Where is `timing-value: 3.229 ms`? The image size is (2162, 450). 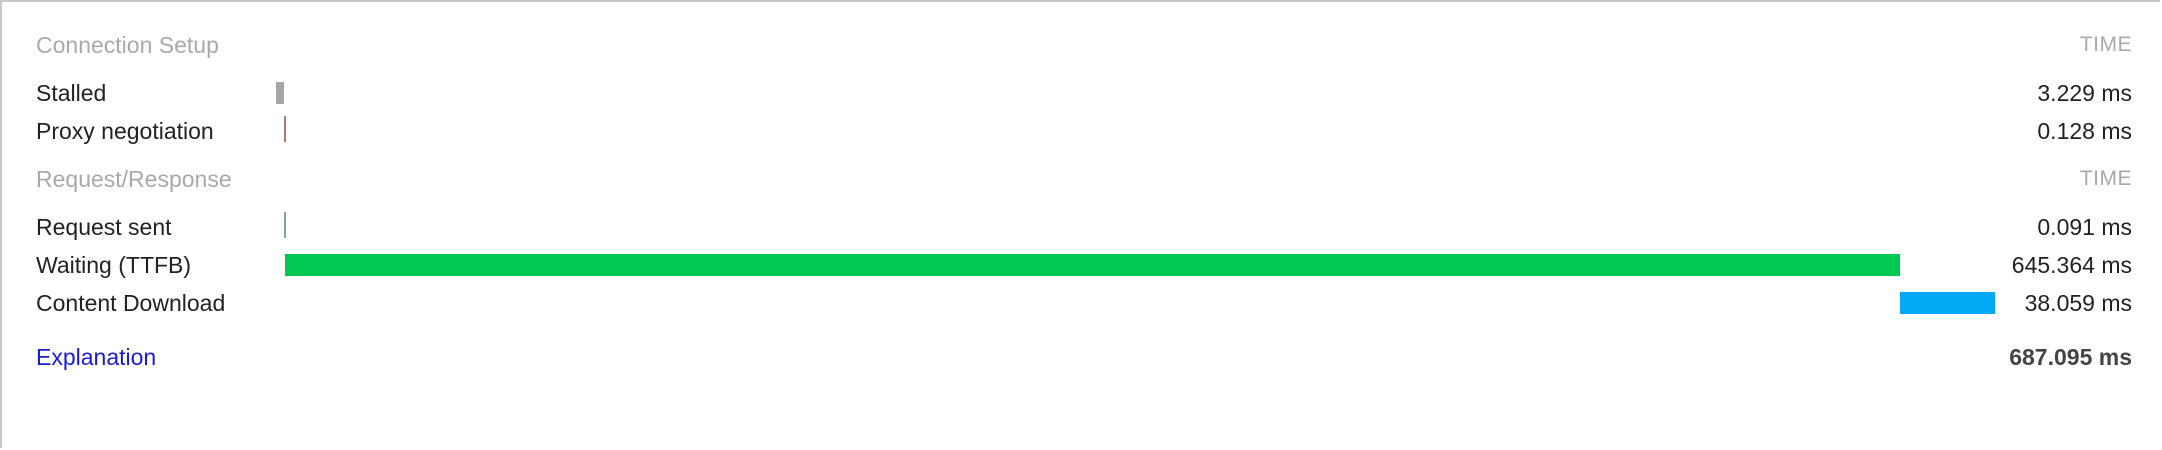
timing-value: 3.229 ms is located at coordinates (2084, 93).